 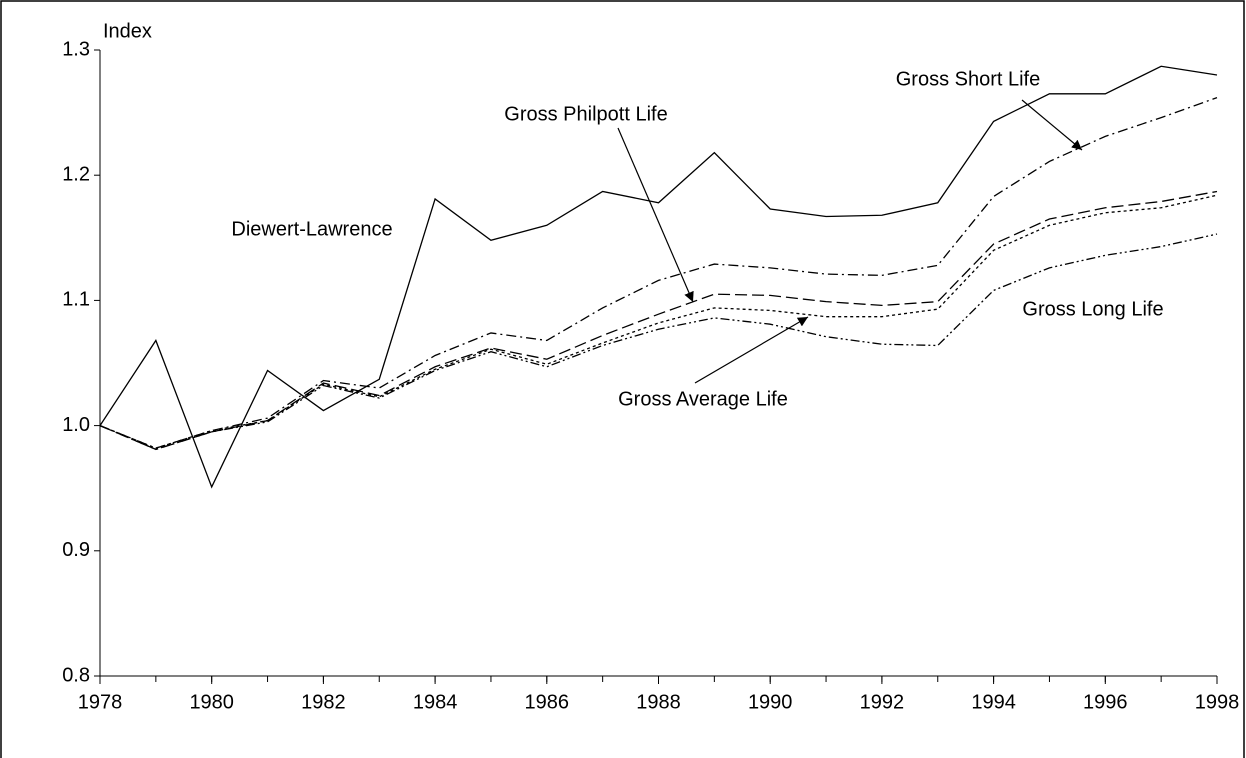 What do you see at coordinates (1217, 702) in the screenshot?
I see `x-tick-label: 1998` at bounding box center [1217, 702].